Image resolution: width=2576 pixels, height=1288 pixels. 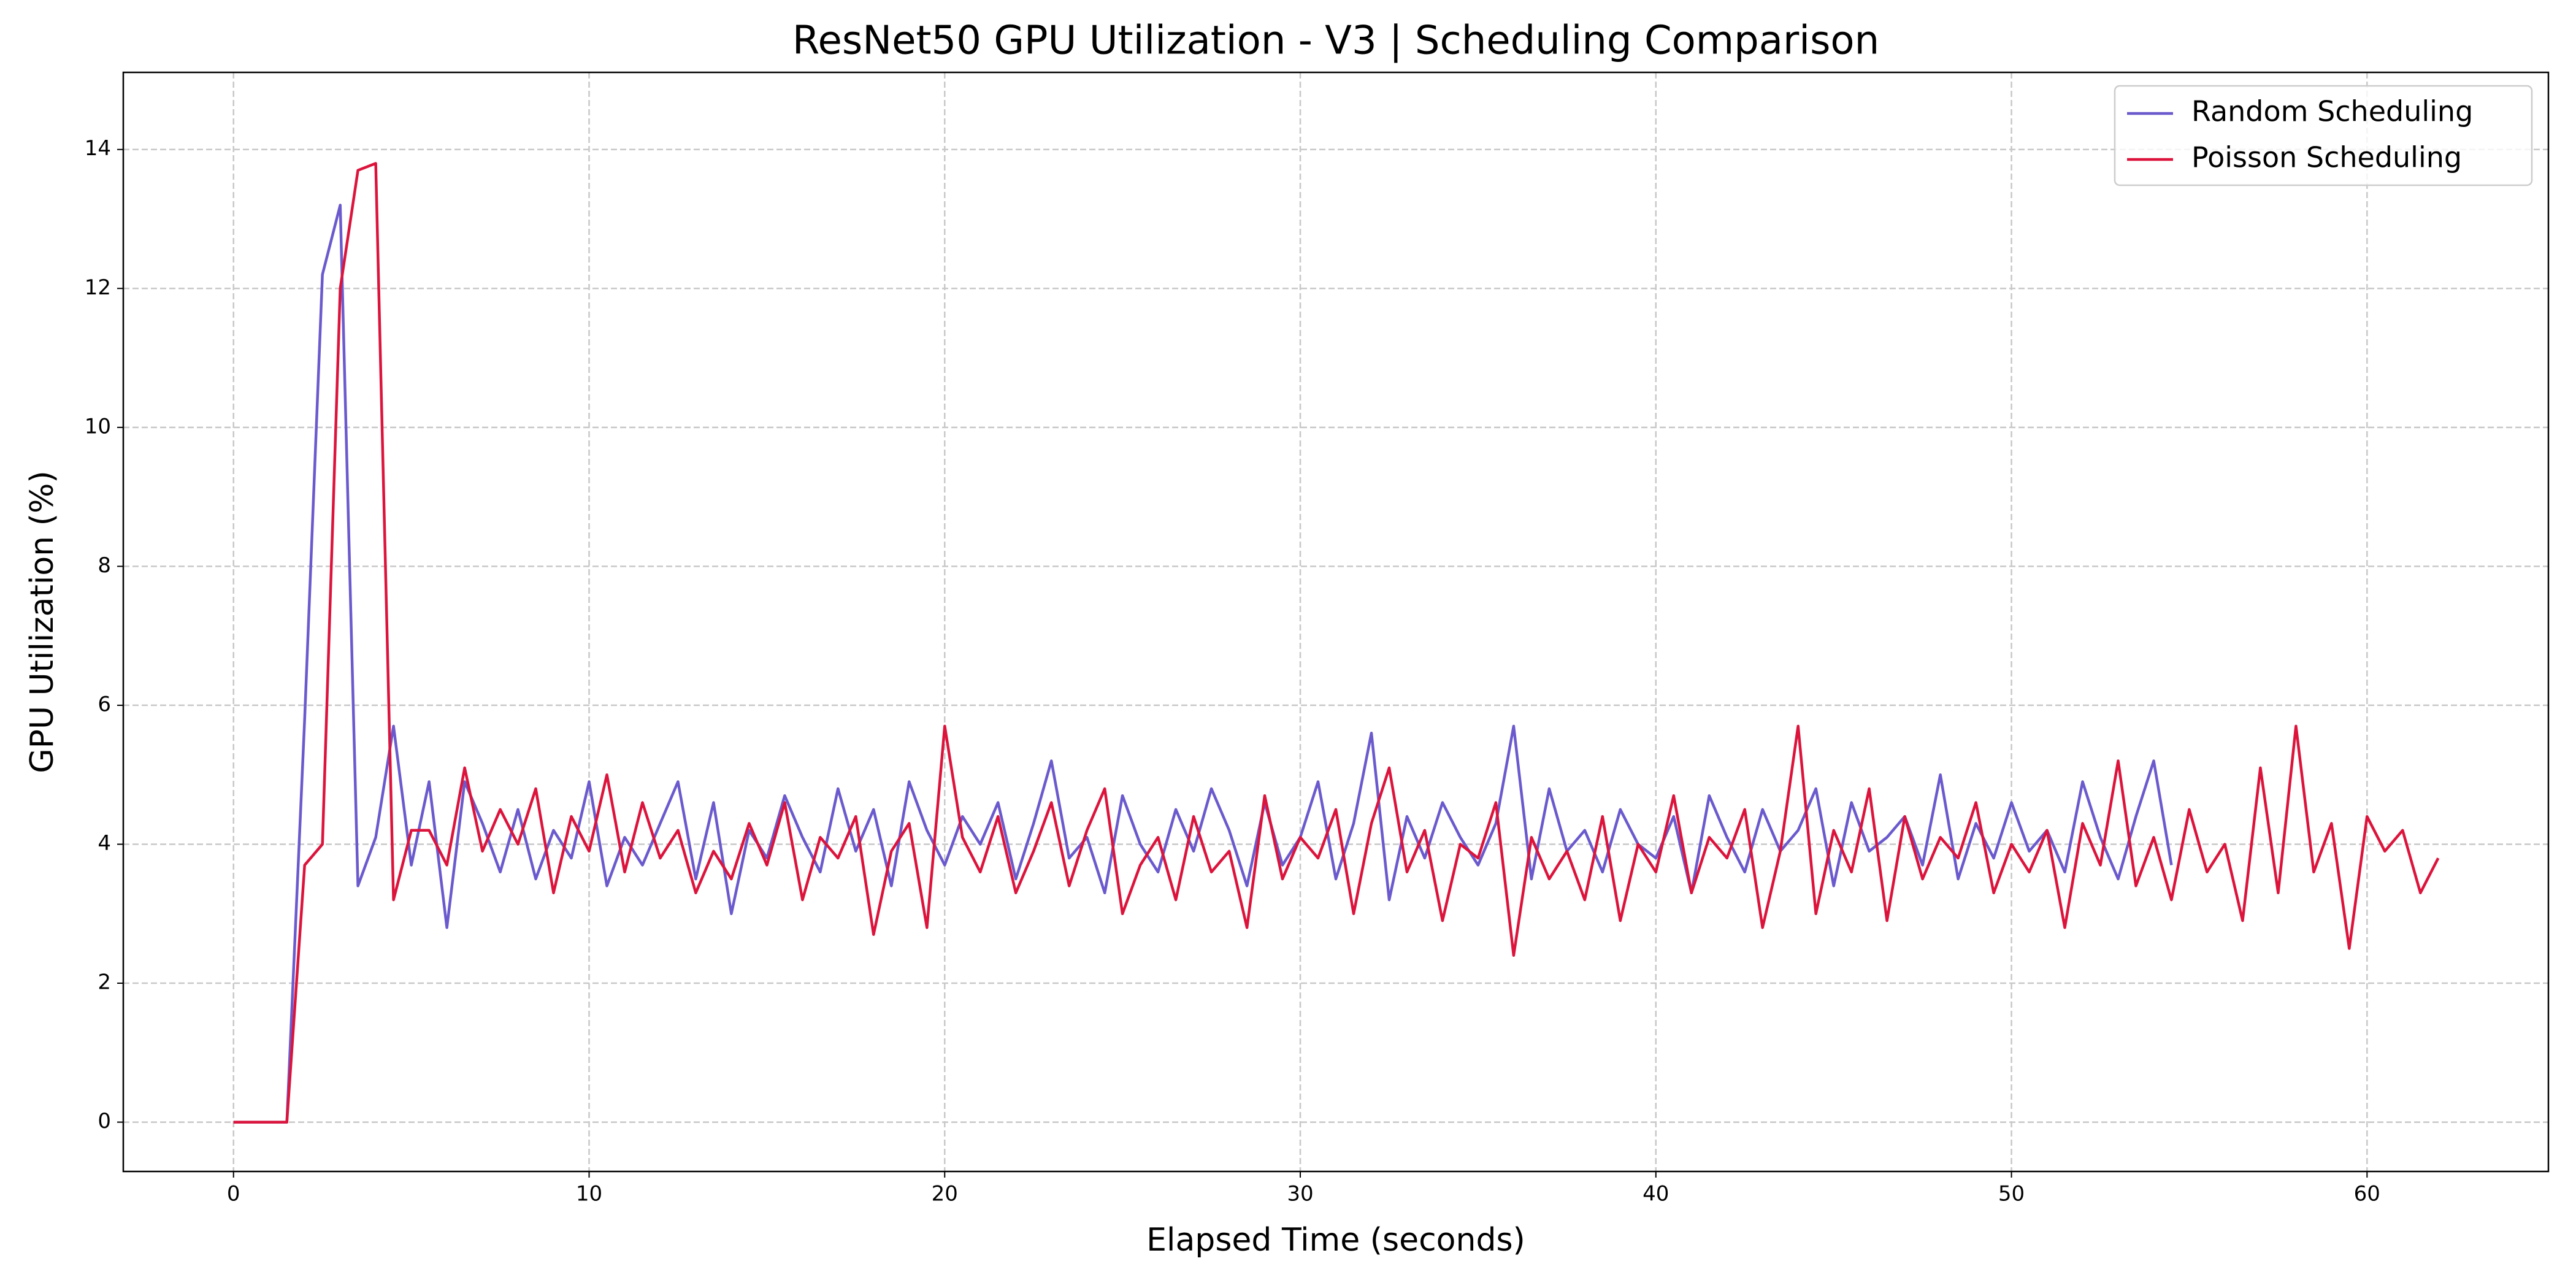 I want to click on x-tick-label: 0, so click(x=233, y=1194).